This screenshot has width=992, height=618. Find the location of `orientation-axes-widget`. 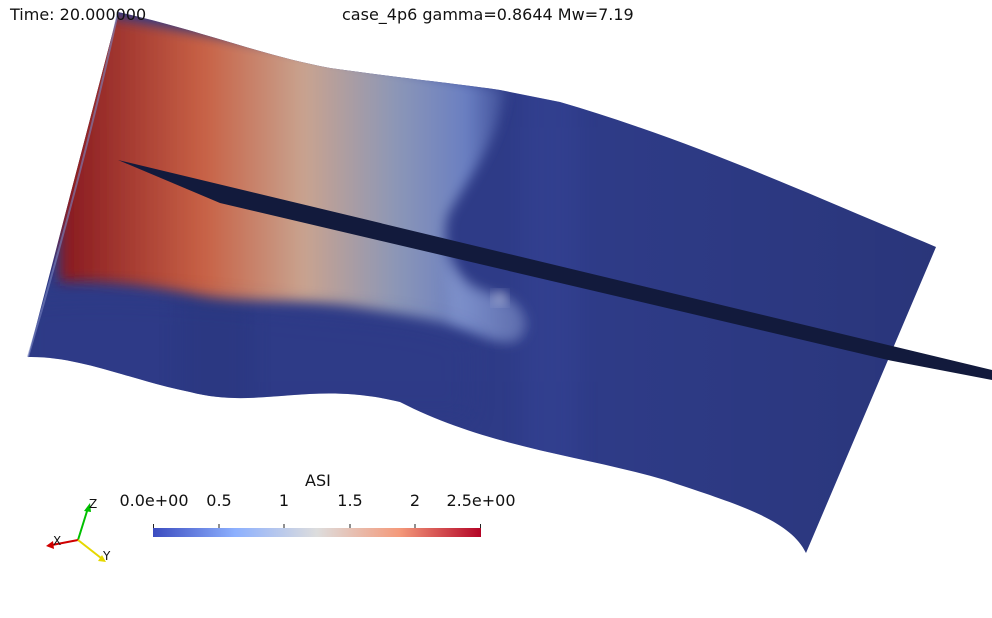

orientation-axes-widget is located at coordinates (78, 535).